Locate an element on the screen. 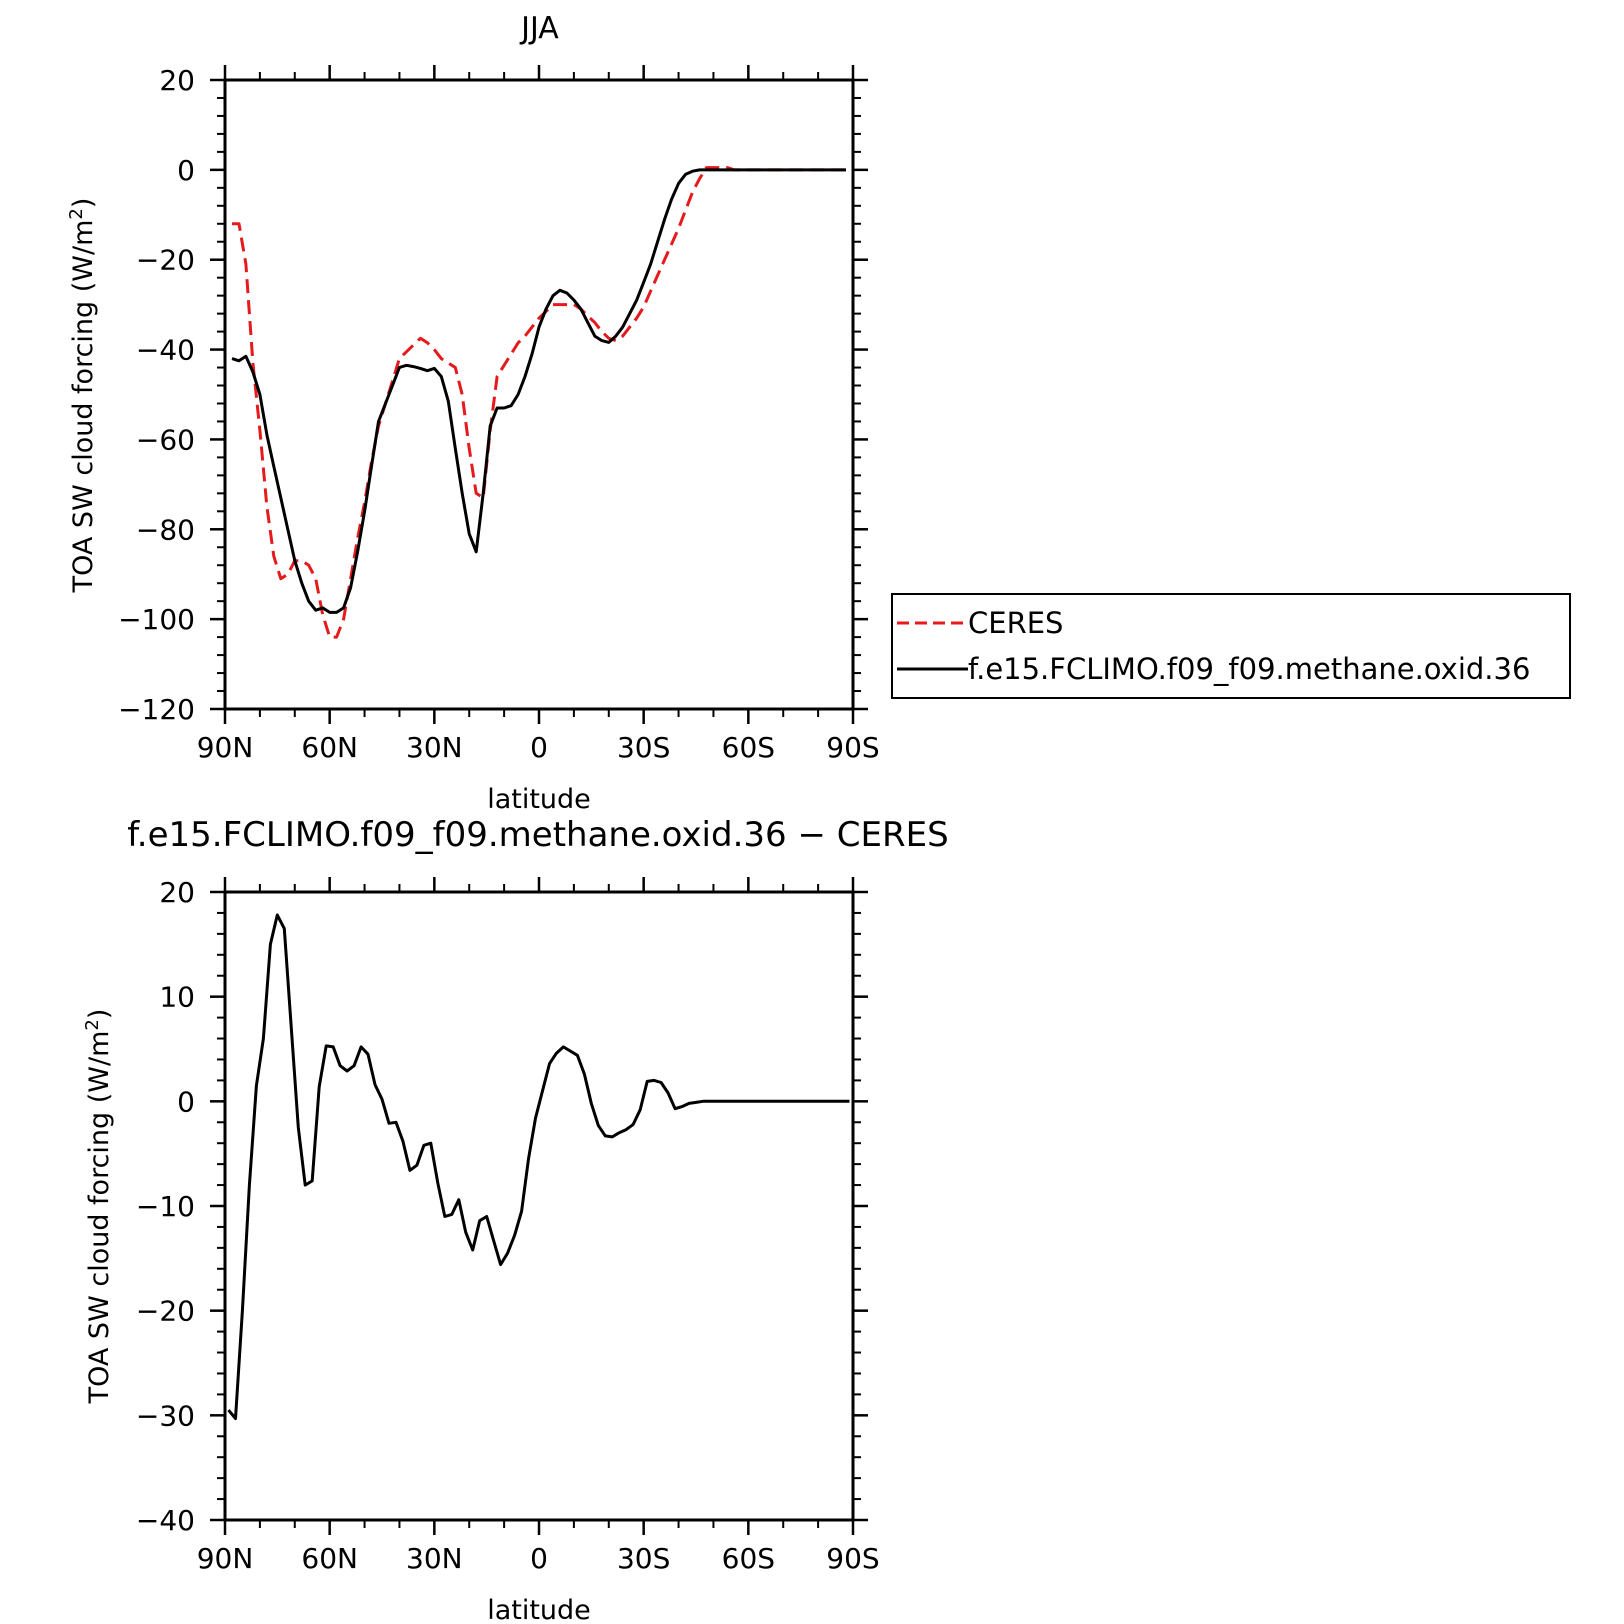 This screenshot has width=1624, height=1624. panel2-y-tick-labels: 20 10 0 −10 −20 −30 −40 is located at coordinates (165, 1206).